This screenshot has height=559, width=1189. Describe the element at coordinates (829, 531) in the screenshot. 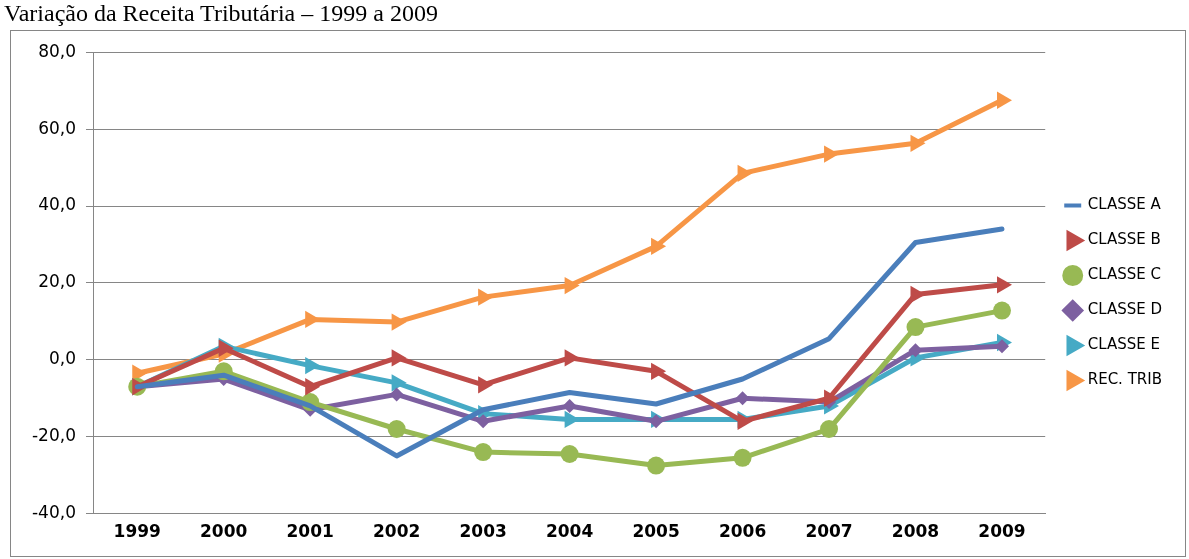

I see `x-tick-label: 2007` at that location.